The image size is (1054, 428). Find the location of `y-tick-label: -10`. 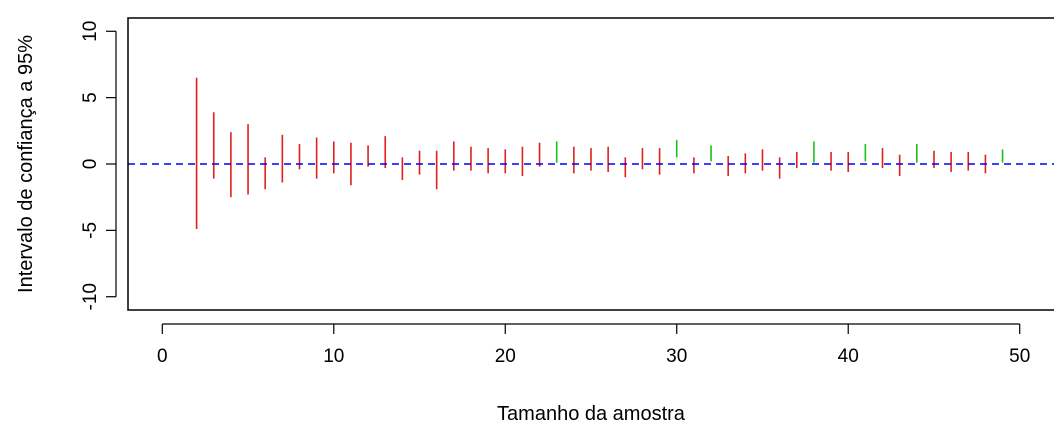

y-tick-label: -10 is located at coordinates (90, 296).